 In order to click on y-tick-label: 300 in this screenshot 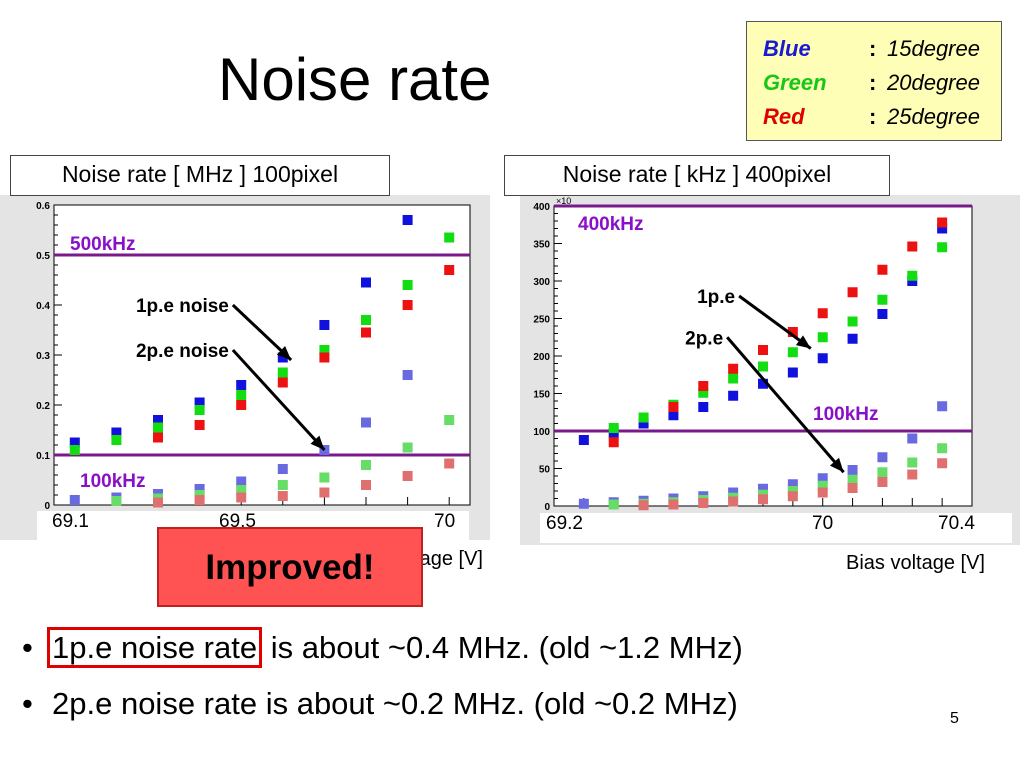, I will do `click(541, 282)`.